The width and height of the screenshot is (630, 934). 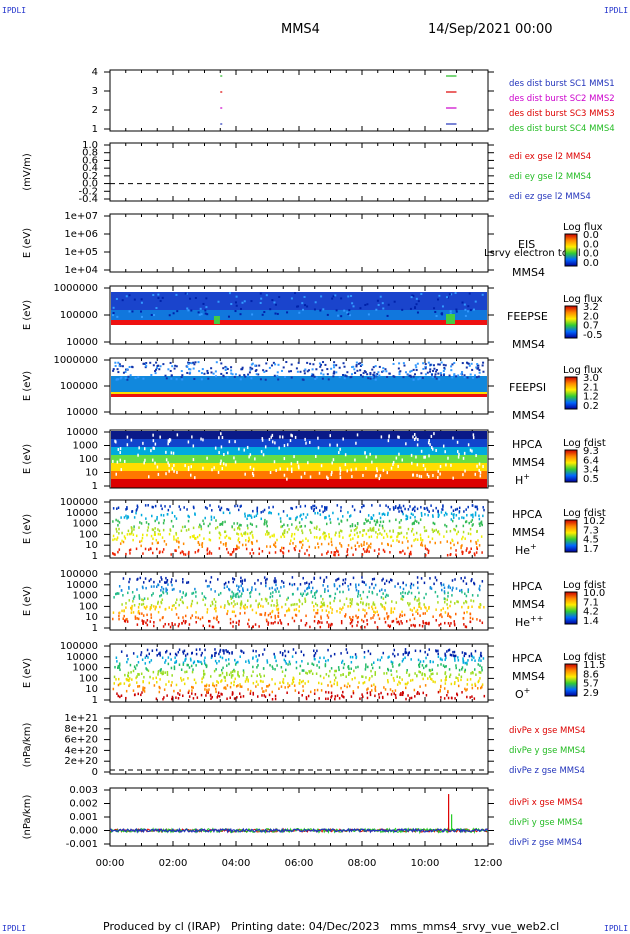 What do you see at coordinates (85, 668) in the screenshot?
I see `hpca_o-ytick: 1000` at bounding box center [85, 668].